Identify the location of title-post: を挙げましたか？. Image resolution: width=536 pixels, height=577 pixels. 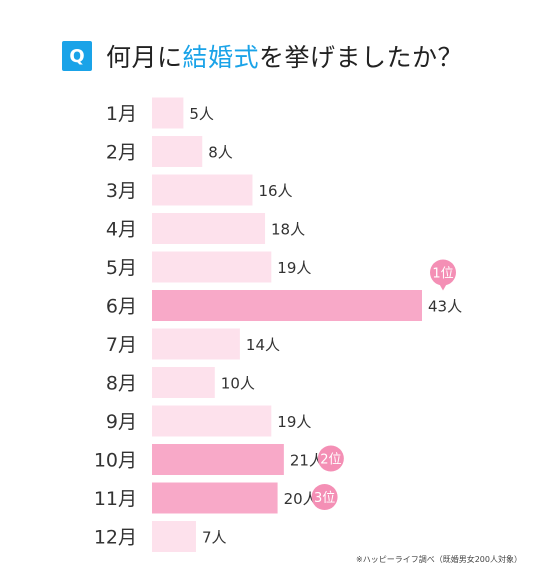
(361, 57).